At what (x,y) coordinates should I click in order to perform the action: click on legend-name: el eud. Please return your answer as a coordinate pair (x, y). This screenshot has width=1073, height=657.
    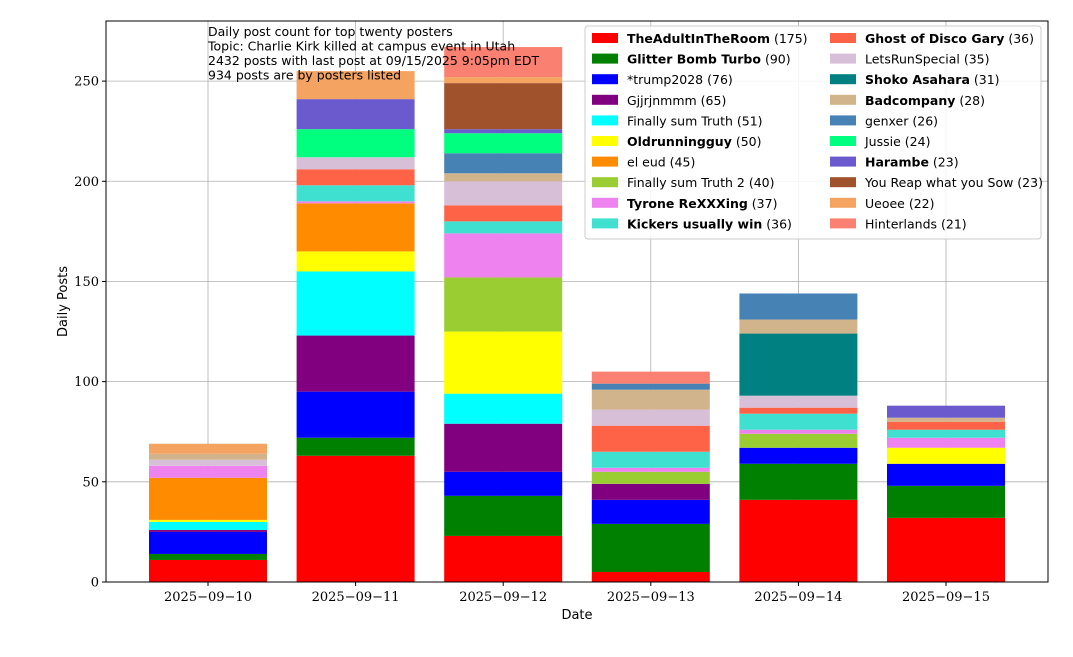
    Looking at the image, I should click on (646, 162).